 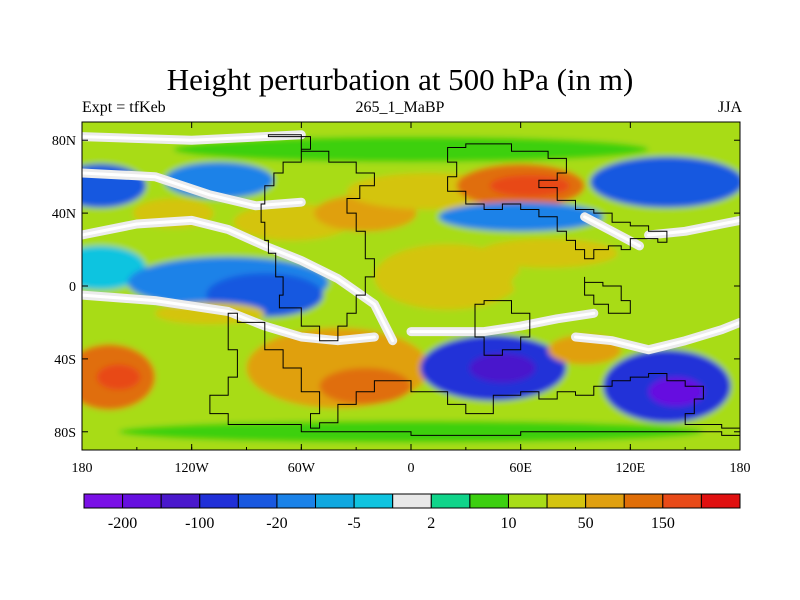 I want to click on colorbar-label-2: -20, so click(x=276, y=523).